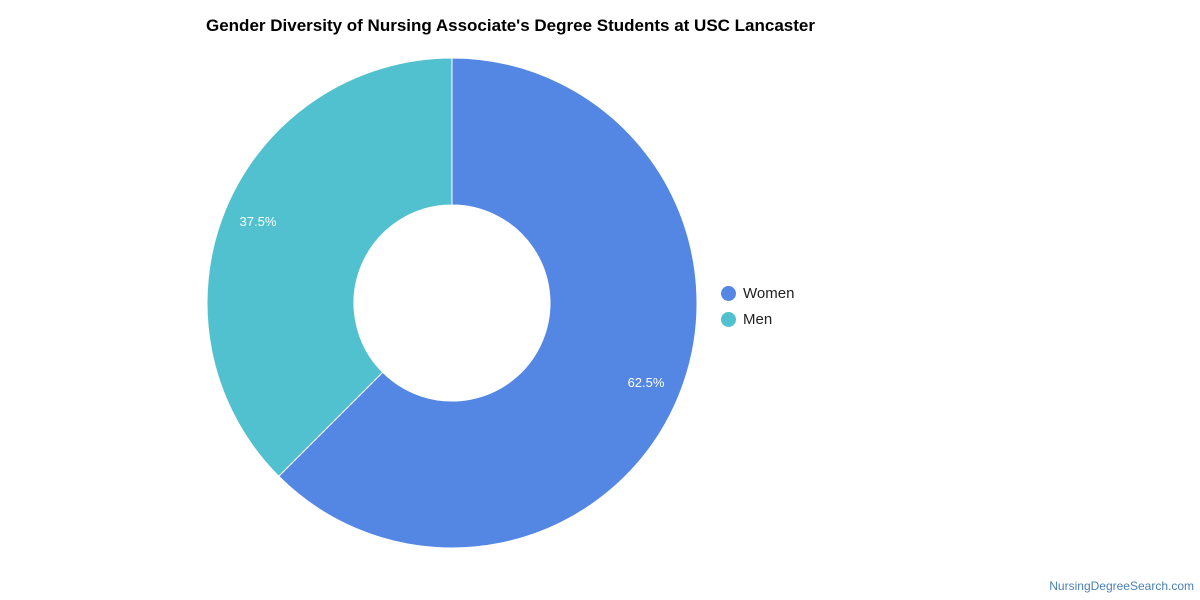  Describe the element at coordinates (1121, 586) in the screenshot. I see `source-watermark: NursingDegreeSearch.com` at that location.